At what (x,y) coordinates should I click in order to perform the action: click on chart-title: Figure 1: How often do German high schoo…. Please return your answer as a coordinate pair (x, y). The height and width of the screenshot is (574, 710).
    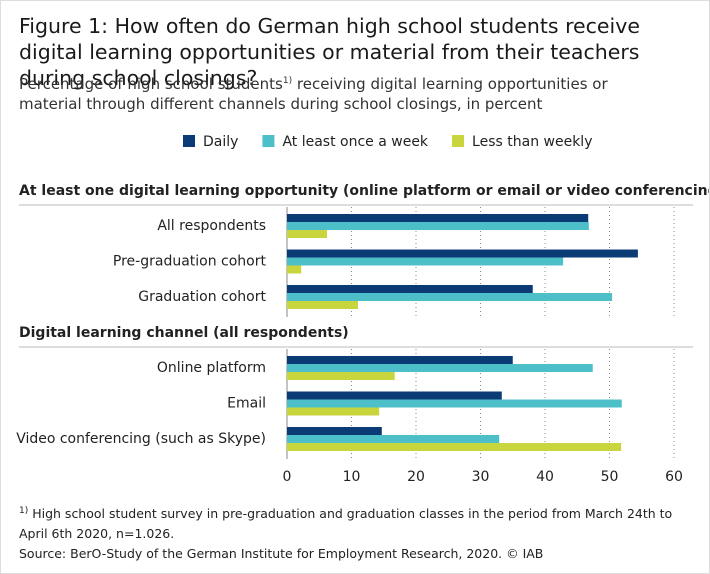
    Looking at the image, I should click on (329, 52).